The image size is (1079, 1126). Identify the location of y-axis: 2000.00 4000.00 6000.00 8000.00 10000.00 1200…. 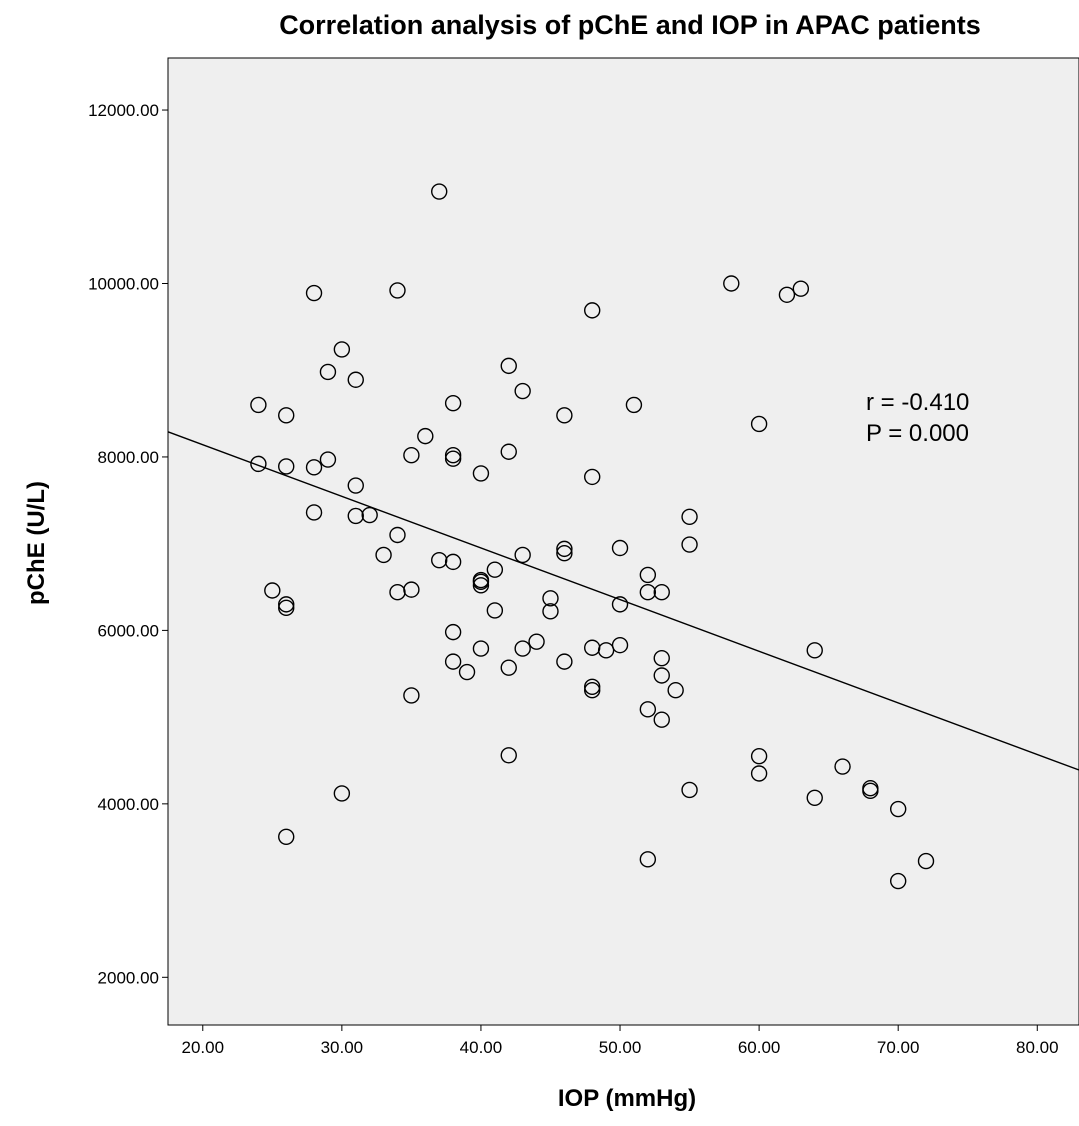
(128, 544).